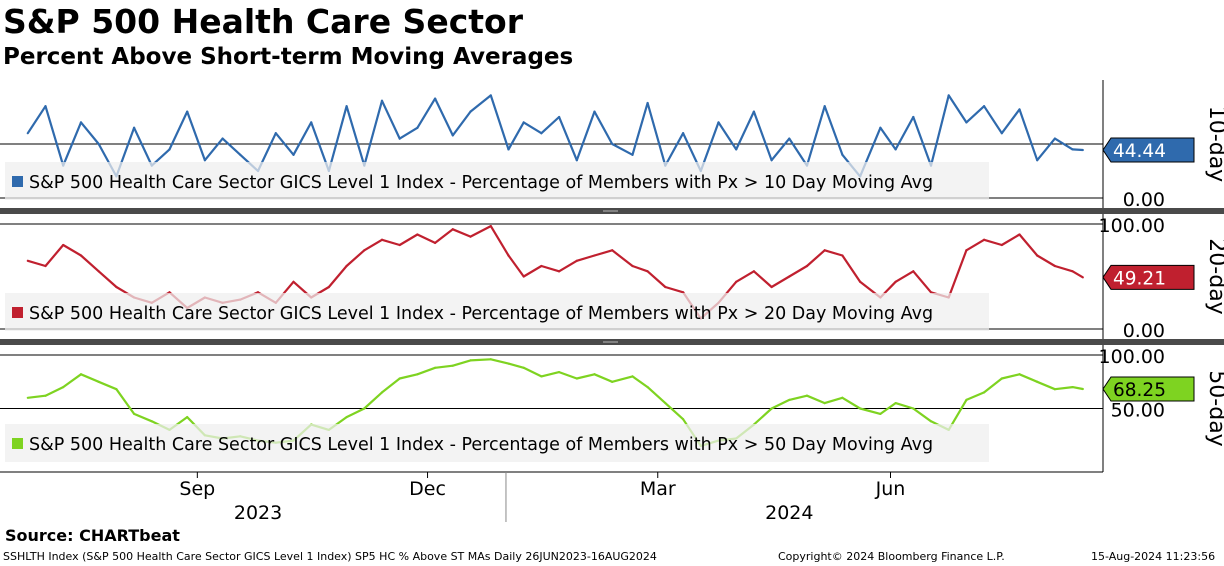 The height and width of the screenshot is (566, 1224). What do you see at coordinates (1132, 226) in the screenshot?
I see `y-tick-label: 100.00` at bounding box center [1132, 226].